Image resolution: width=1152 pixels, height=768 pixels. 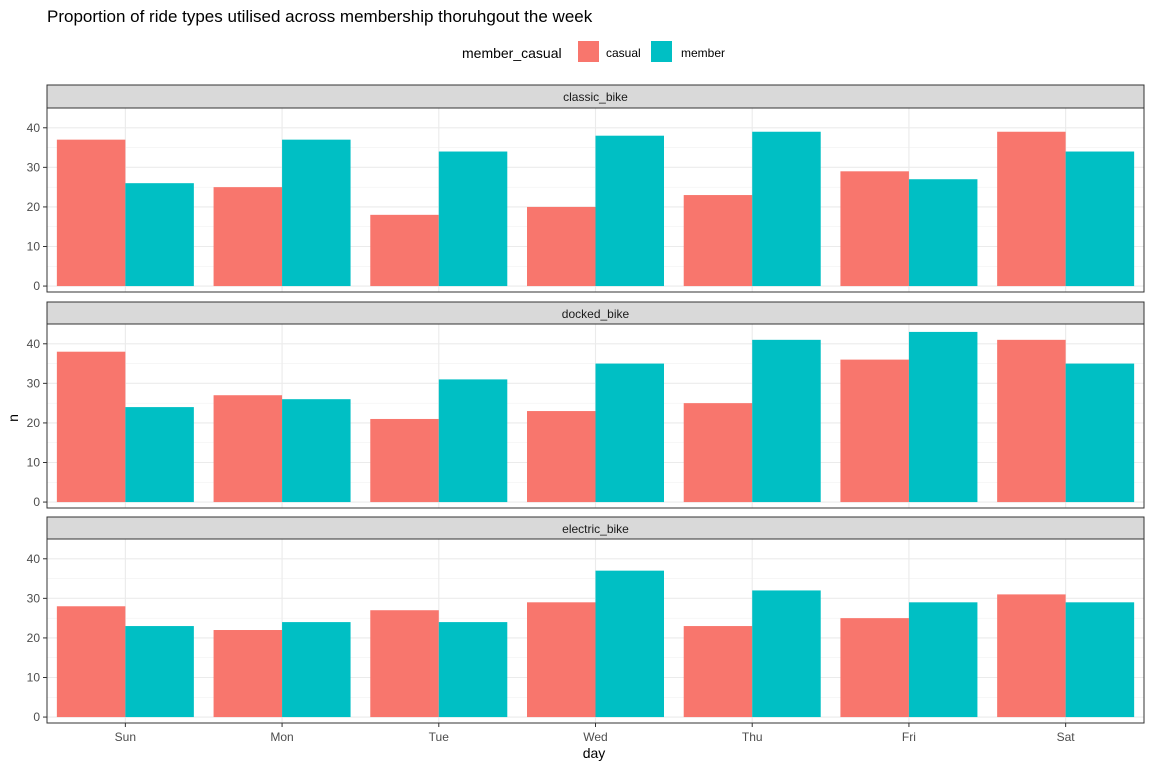 What do you see at coordinates (752, 737) in the screenshot?
I see `x-tick-label-Thu: Thu` at bounding box center [752, 737].